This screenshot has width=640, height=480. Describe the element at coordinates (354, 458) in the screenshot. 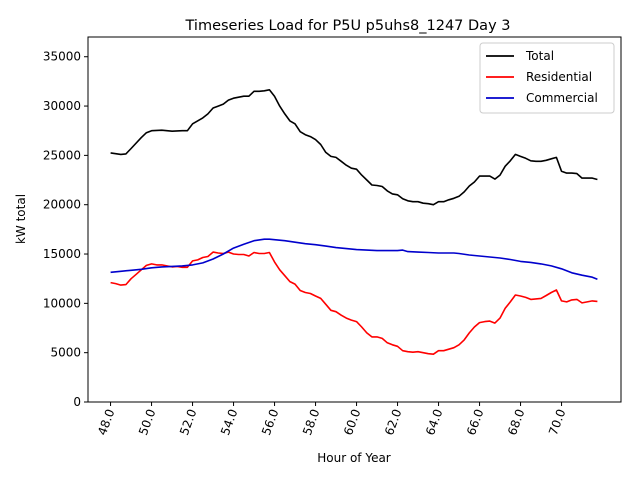

I see `x-axis-label: Hour of Year` at that location.